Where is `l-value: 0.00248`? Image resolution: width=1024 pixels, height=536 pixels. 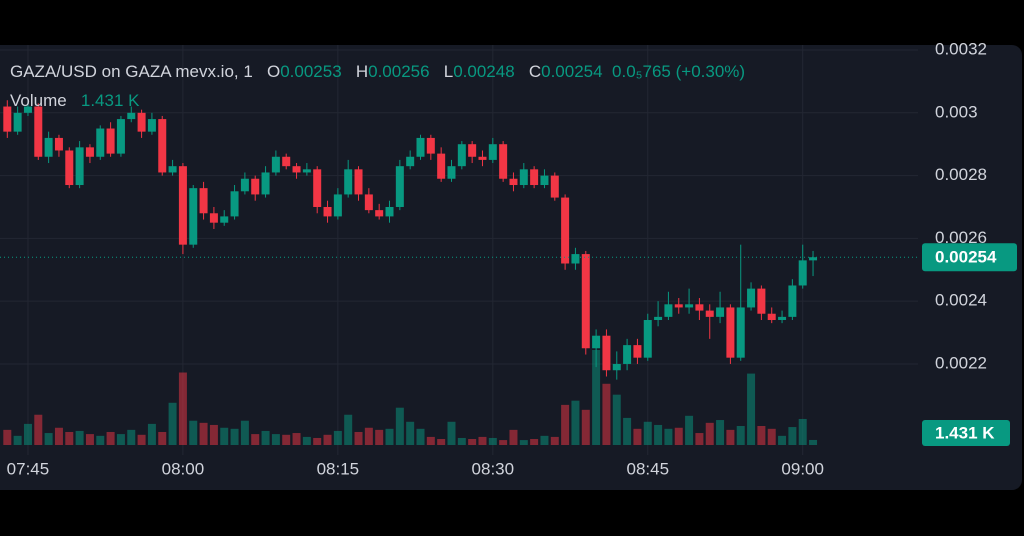 l-value: 0.00248 is located at coordinates (484, 71).